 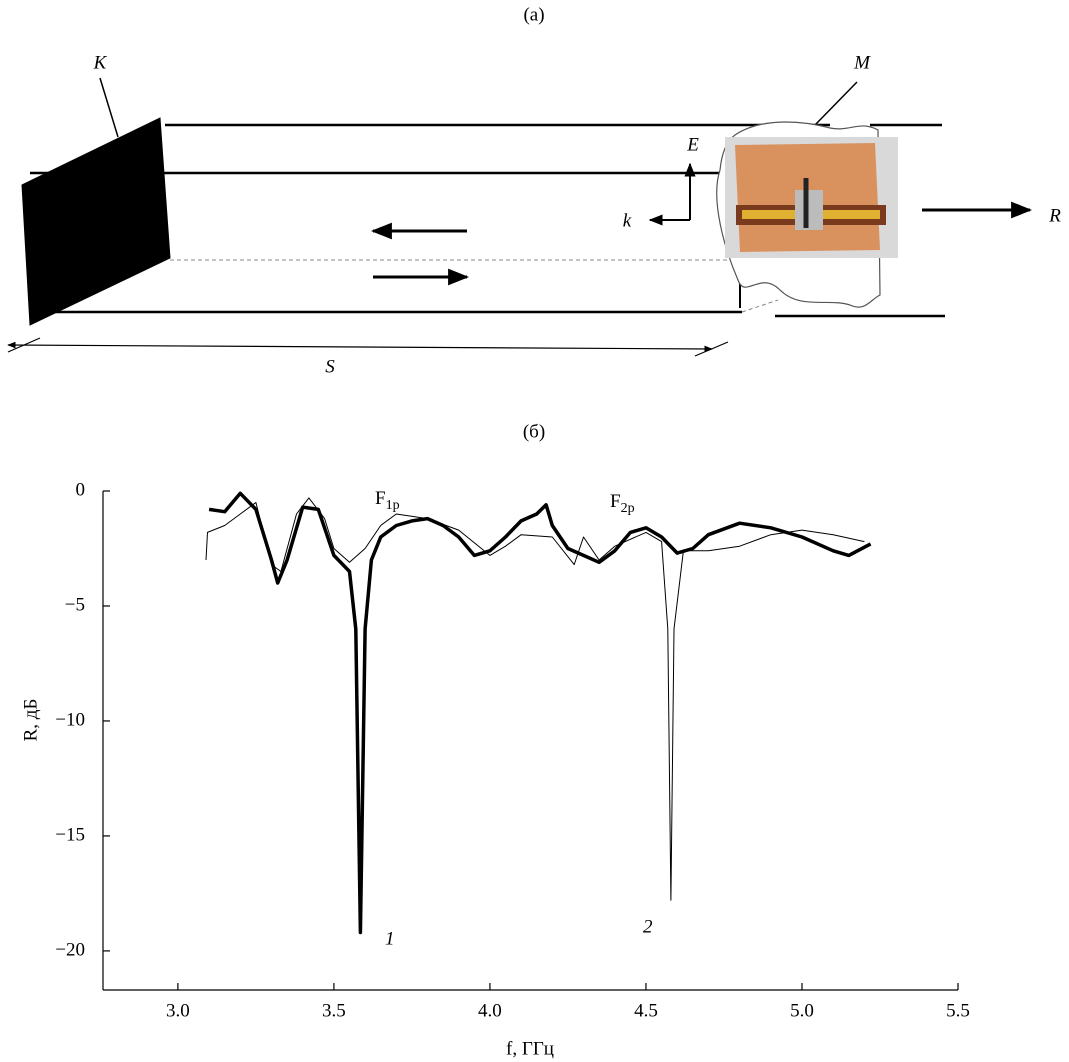 What do you see at coordinates (100, 62) in the screenshot?
I see `label-k-upper: K` at bounding box center [100, 62].